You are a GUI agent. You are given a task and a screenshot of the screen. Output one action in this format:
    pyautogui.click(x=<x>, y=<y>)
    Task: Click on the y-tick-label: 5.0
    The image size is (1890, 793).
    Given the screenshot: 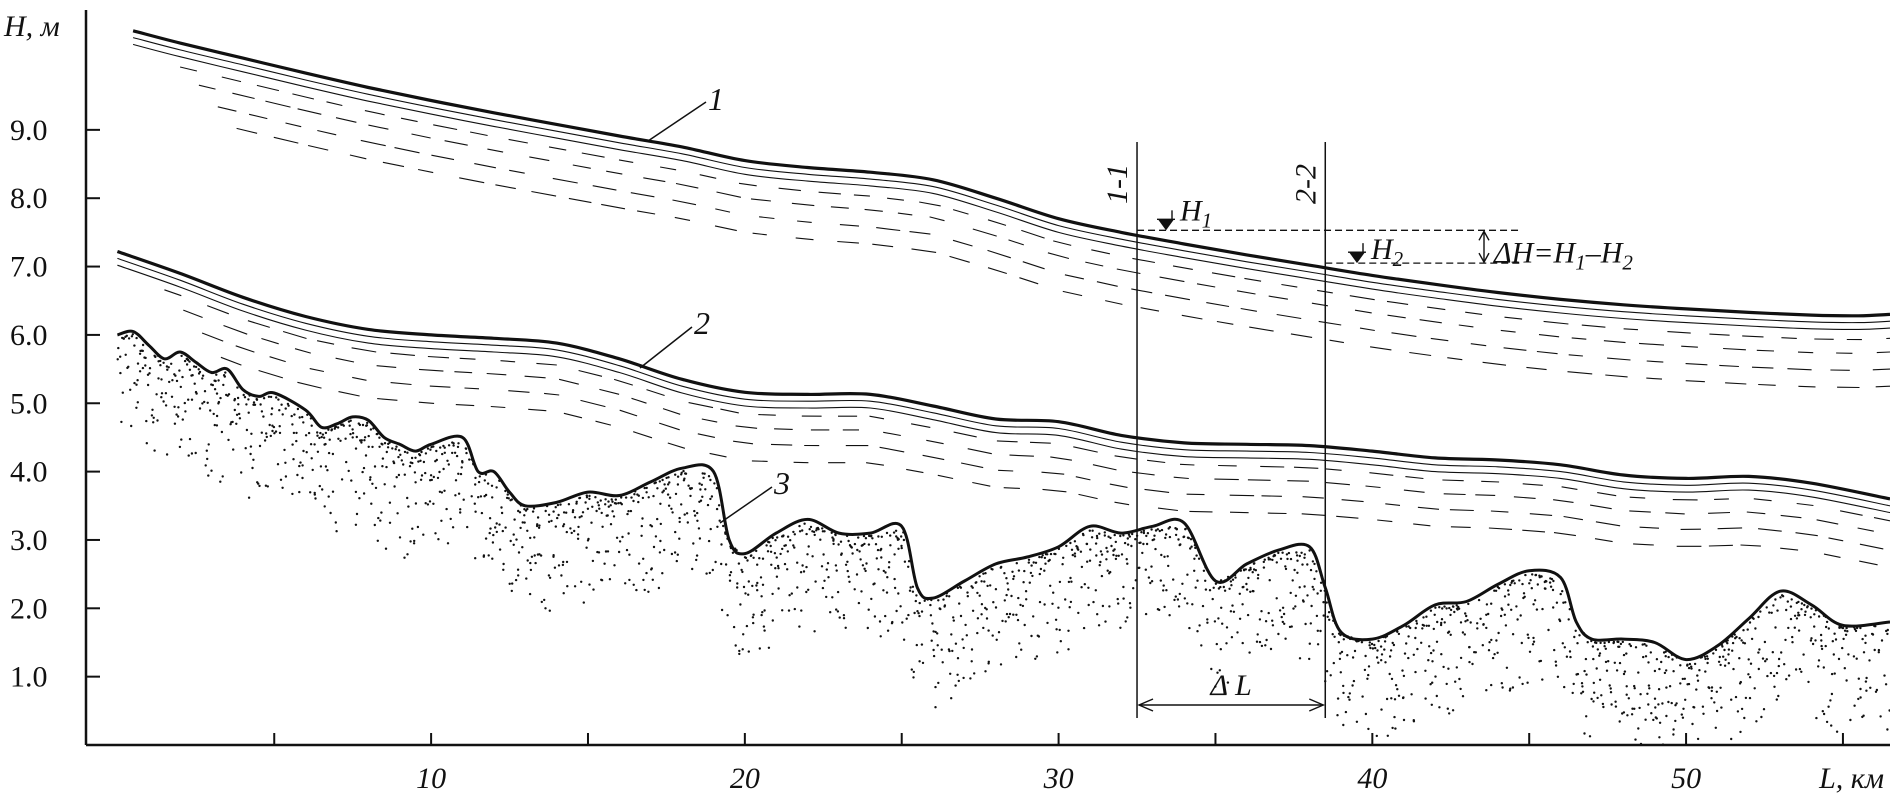 What is the action you would take?
    pyautogui.click(x=29, y=403)
    